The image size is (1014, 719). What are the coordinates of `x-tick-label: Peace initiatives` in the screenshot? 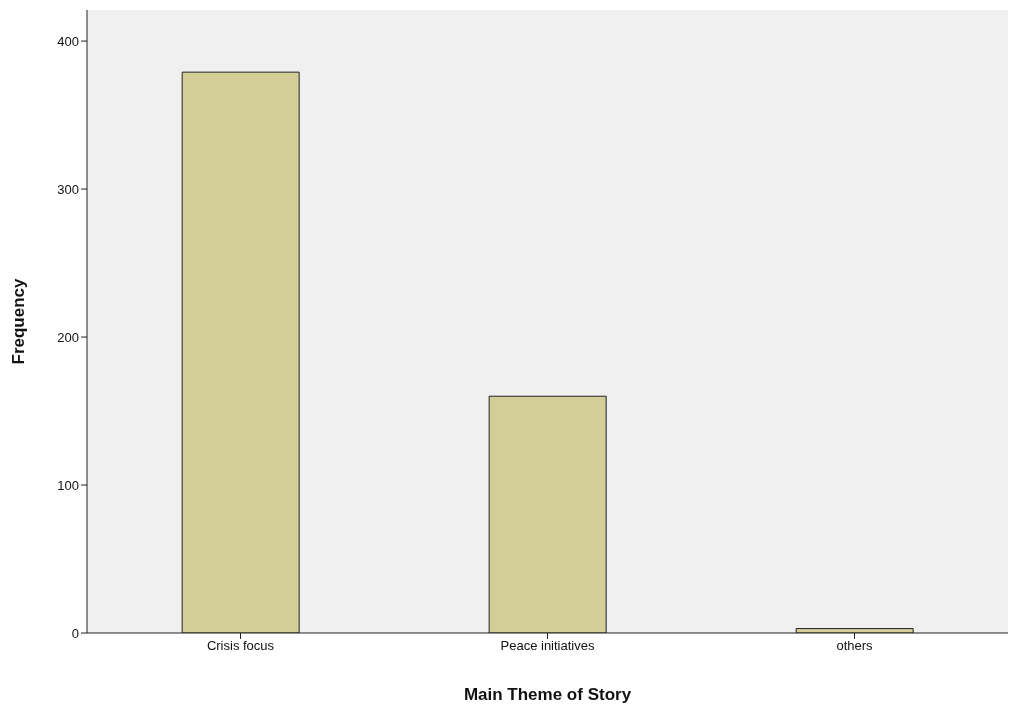 It's located at (547, 646).